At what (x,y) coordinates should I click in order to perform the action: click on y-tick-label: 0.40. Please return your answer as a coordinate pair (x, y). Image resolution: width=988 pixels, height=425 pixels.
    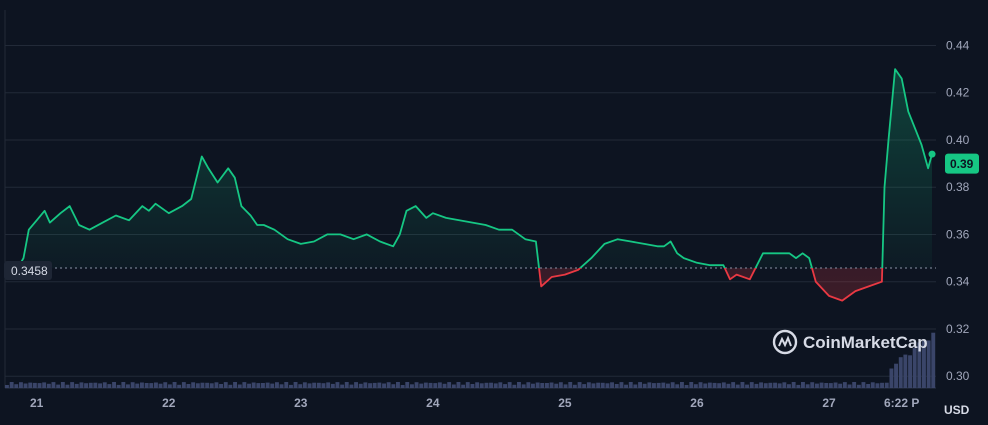
    Looking at the image, I should click on (958, 140).